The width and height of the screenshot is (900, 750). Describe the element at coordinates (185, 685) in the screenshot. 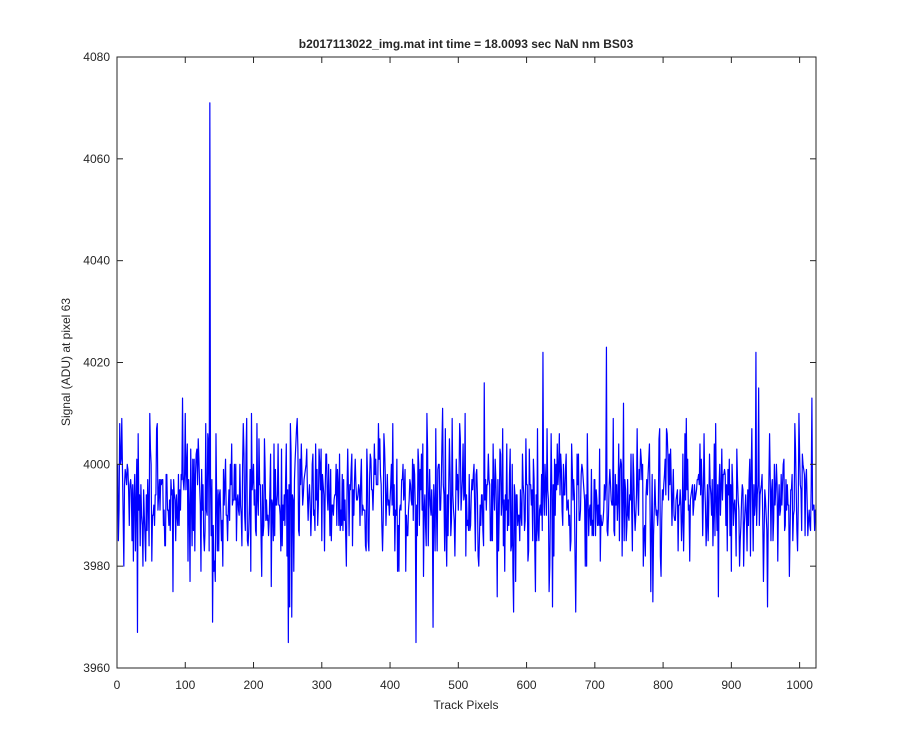

I see `x-tick-label: 100` at that location.